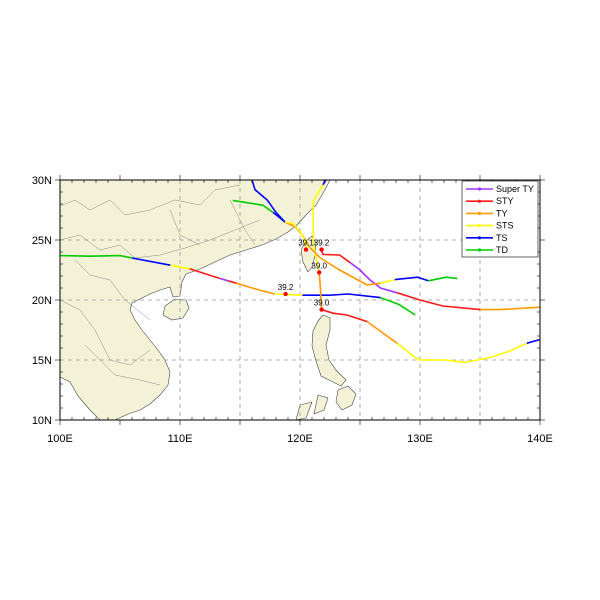 The image size is (600, 600). What do you see at coordinates (487, 213) in the screenshot?
I see `legend-item-ty: TY` at bounding box center [487, 213].